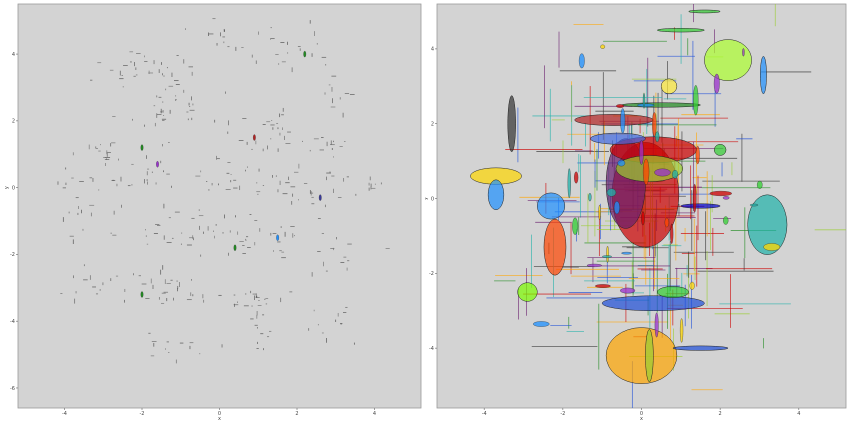 The image size is (850, 423). What do you see at coordinates (432, 125) in the screenshot?
I see `y-tick-label: 2` at bounding box center [432, 125].